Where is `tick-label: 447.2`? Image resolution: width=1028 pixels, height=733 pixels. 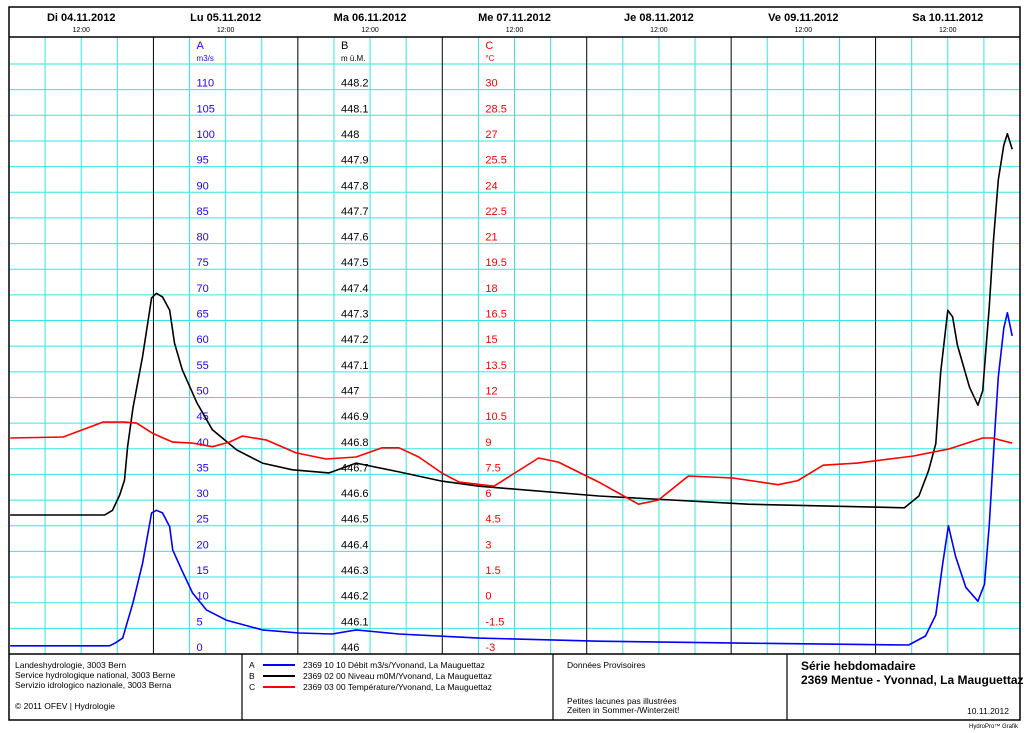
tick-label: 447.2 is located at coordinates (355, 340).